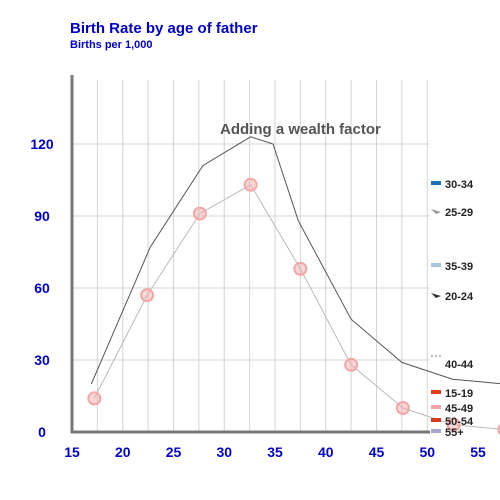  I want to click on x-tick-label: 20, so click(123, 452).